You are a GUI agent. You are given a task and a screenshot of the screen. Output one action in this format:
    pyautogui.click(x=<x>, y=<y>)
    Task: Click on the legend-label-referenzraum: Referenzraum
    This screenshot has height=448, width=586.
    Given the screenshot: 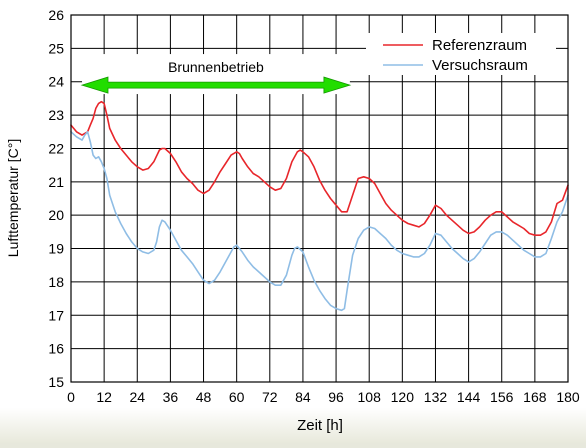 What is the action you would take?
    pyautogui.click(x=479, y=45)
    